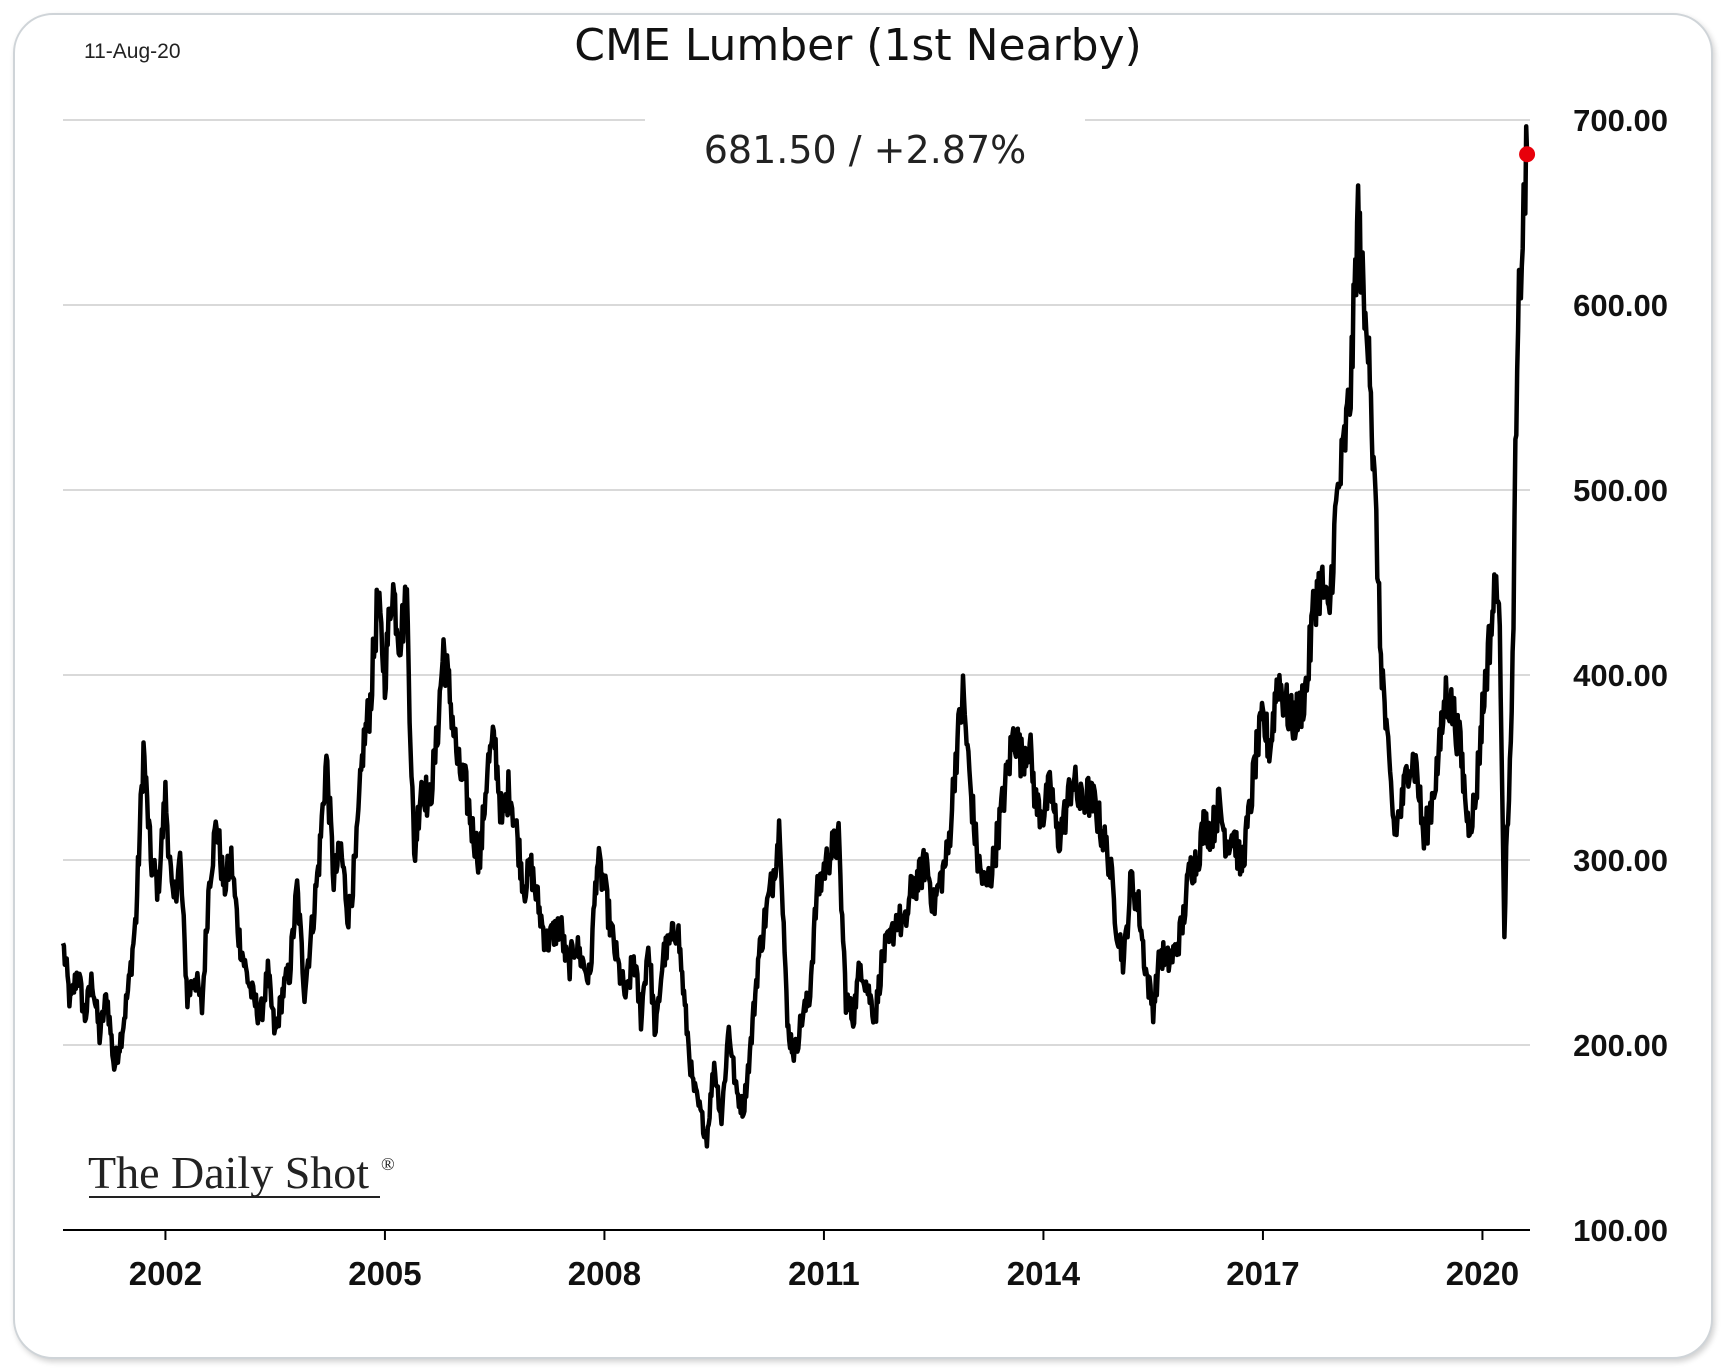 Image resolution: width=1730 pixels, height=1372 pixels. I want to click on brand-mark: ®, so click(388, 1164).